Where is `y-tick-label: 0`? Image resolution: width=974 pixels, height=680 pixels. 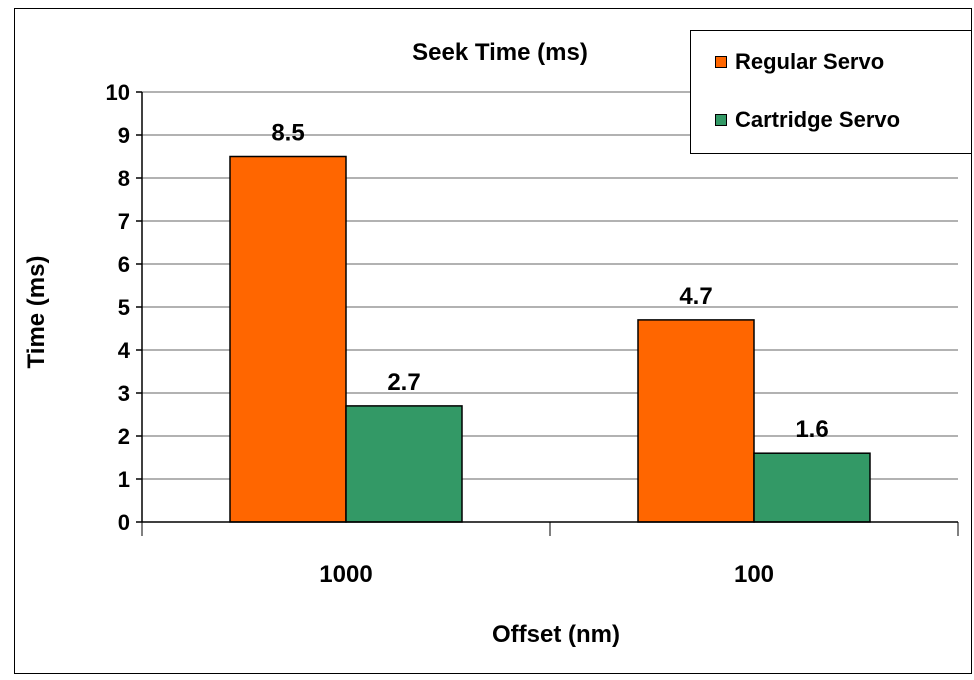
y-tick-label: 0 is located at coordinates (124, 522).